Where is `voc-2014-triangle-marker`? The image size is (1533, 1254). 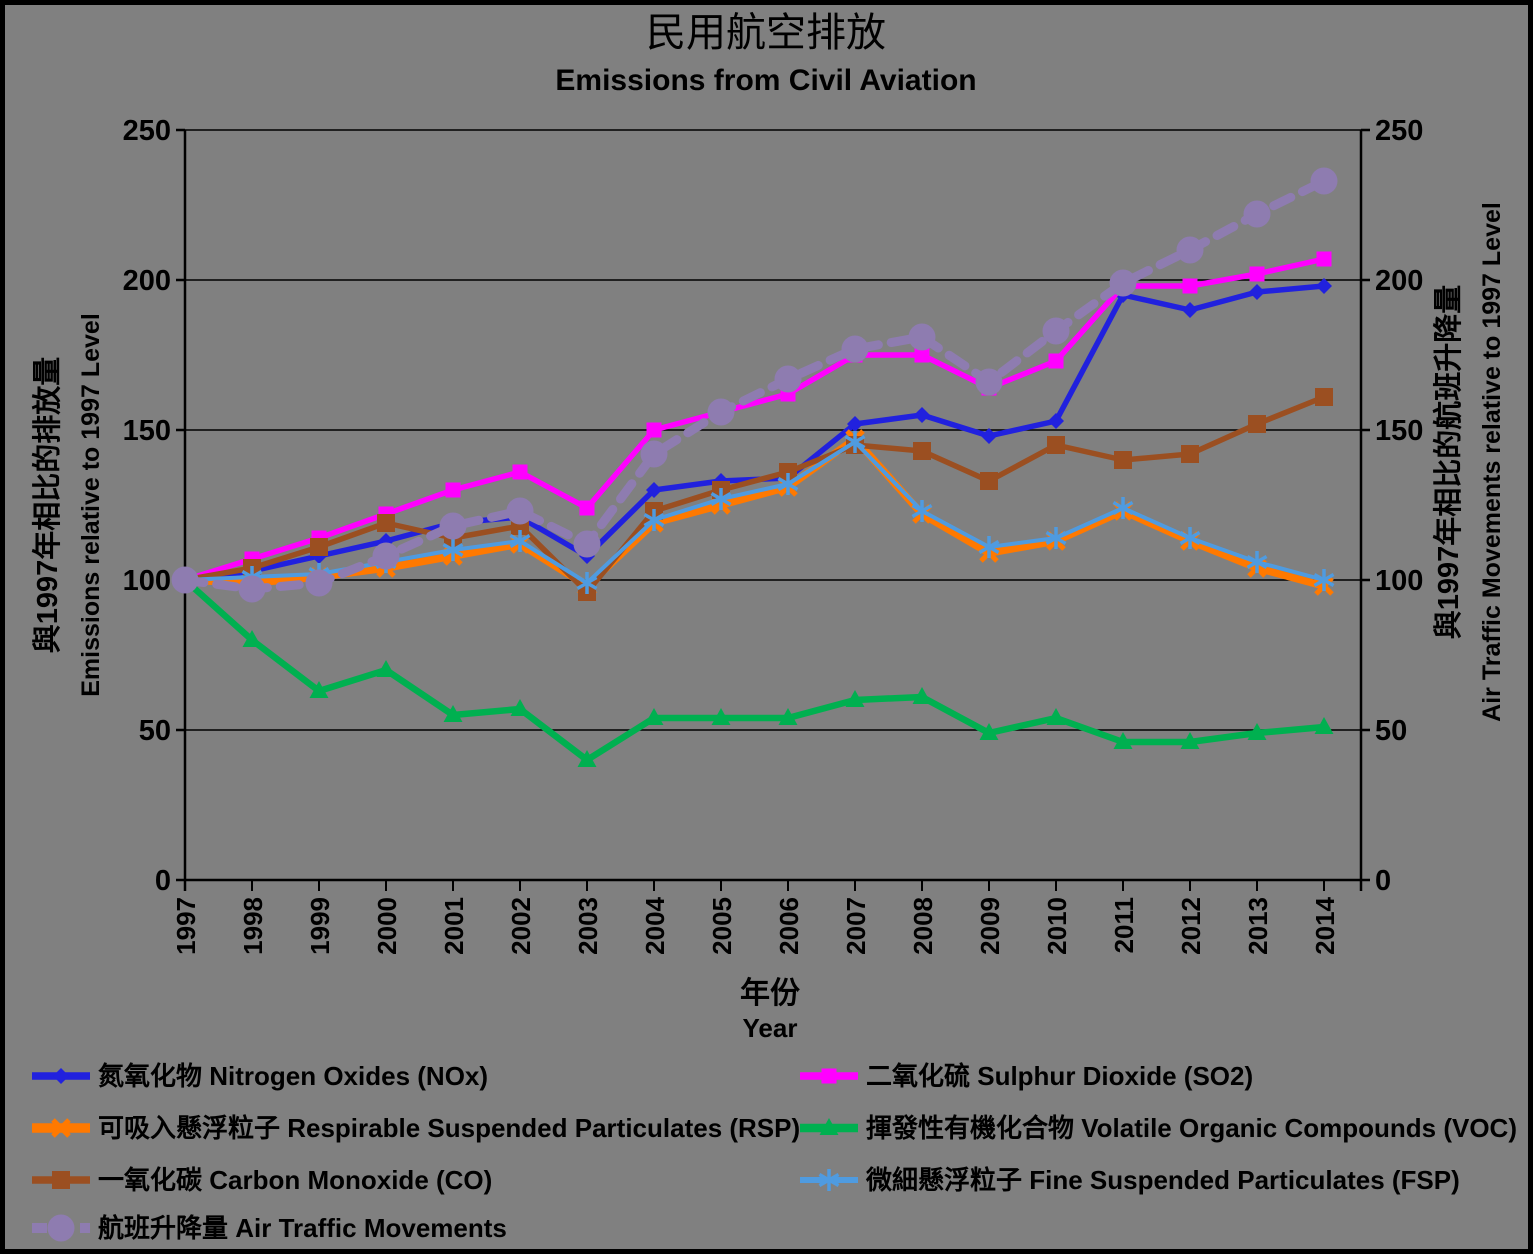 voc-2014-triangle-marker is located at coordinates (1324, 725).